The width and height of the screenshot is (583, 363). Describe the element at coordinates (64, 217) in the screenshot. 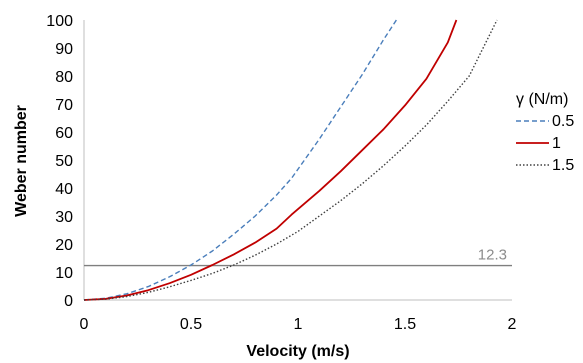

I see `y-tick-label: 30` at that location.